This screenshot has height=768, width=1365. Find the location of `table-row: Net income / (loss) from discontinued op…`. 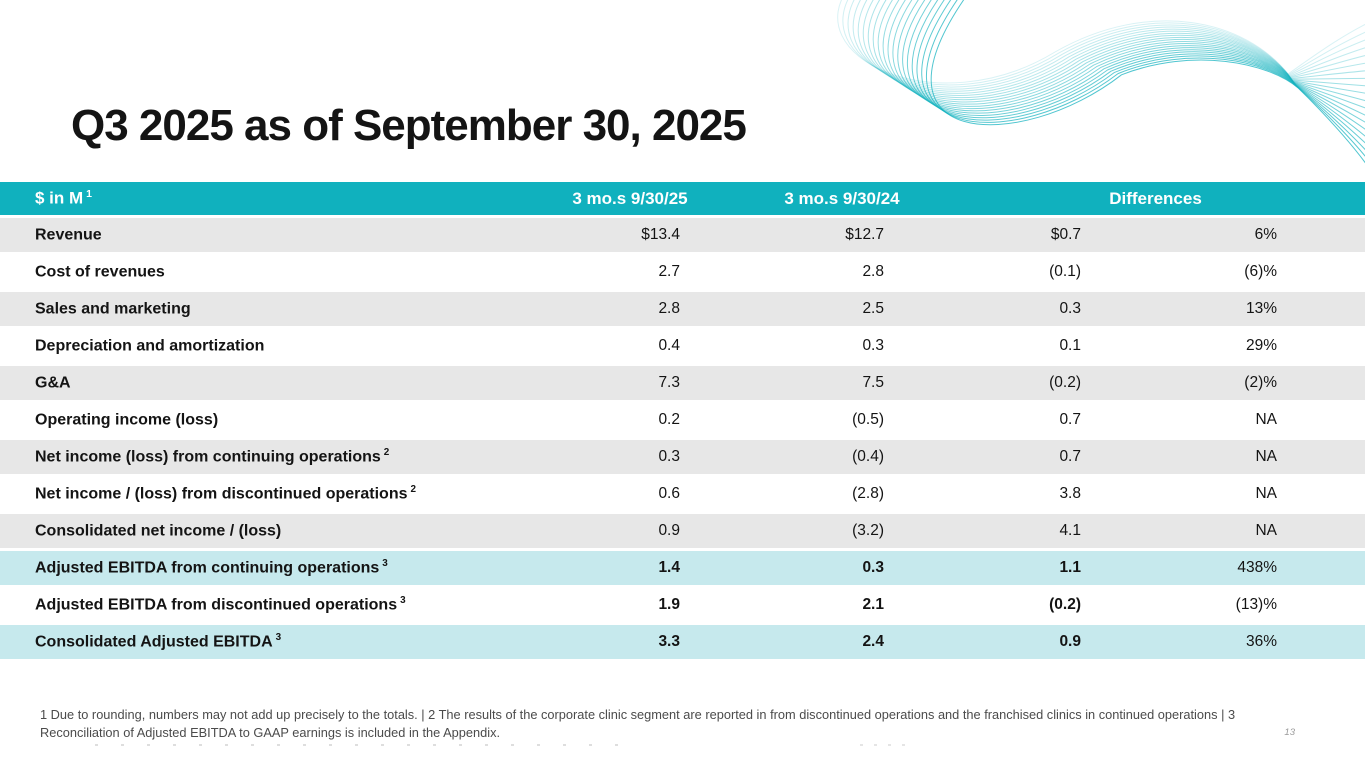

table-row: Net income / (loss) from discontinued op… is located at coordinates (682, 494).